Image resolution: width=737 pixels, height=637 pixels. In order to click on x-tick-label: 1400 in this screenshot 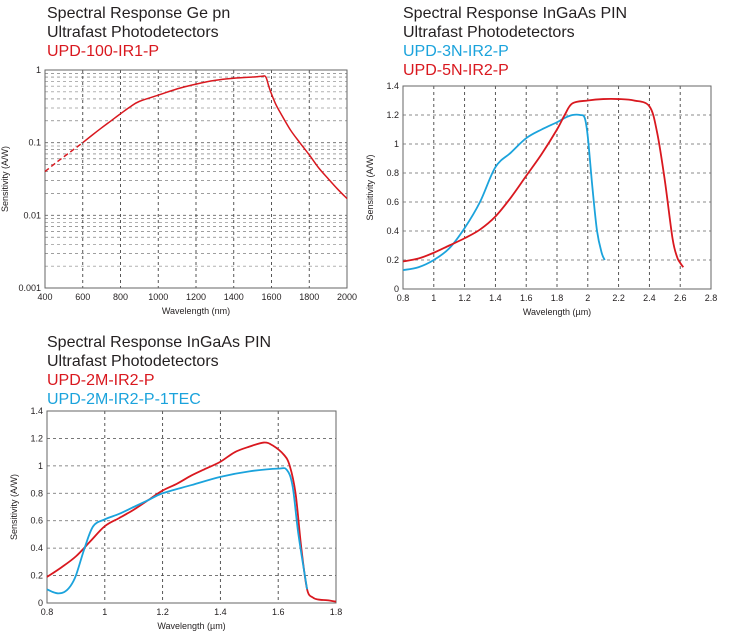, I will do `click(234, 297)`.